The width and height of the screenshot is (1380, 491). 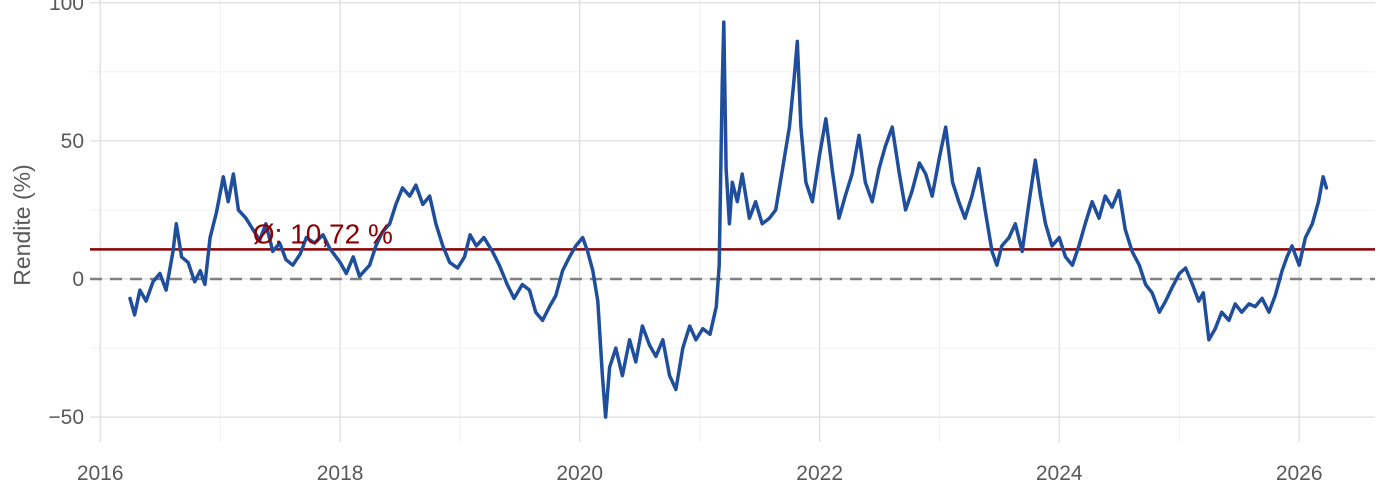 I want to click on x-tick-labels: 2016 2018 2020 2022 2024 2026, so click(x=700, y=473).